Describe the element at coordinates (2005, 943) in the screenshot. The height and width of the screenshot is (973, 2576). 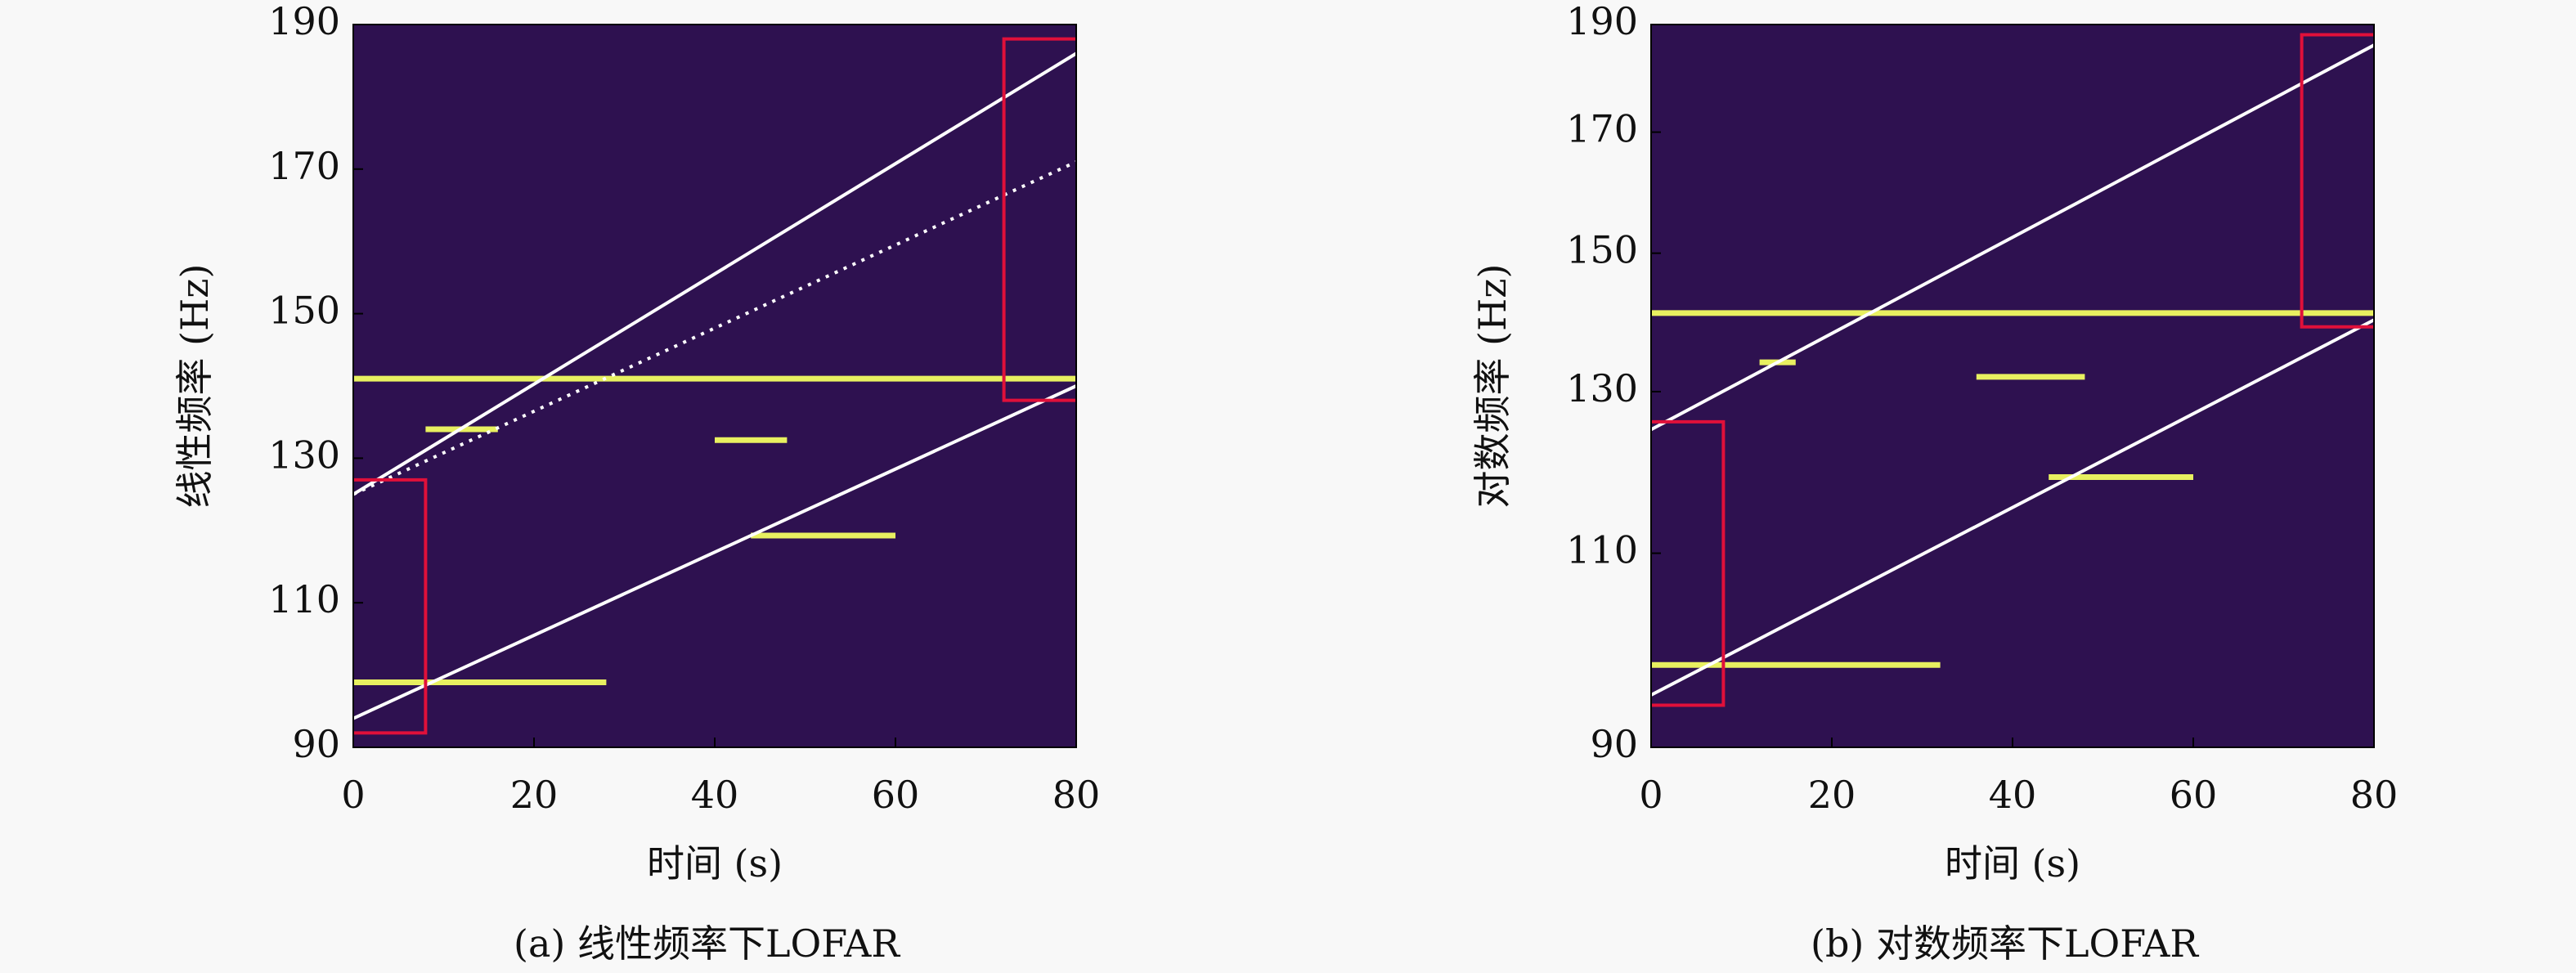
I see `chart-caption: (b) 对数频率下LOFAR` at that location.